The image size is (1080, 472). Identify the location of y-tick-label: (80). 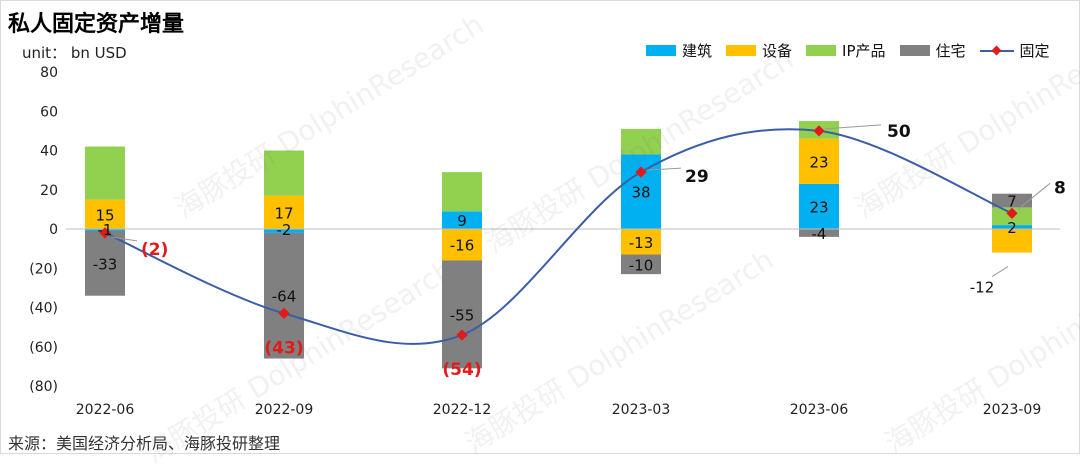
(43, 387).